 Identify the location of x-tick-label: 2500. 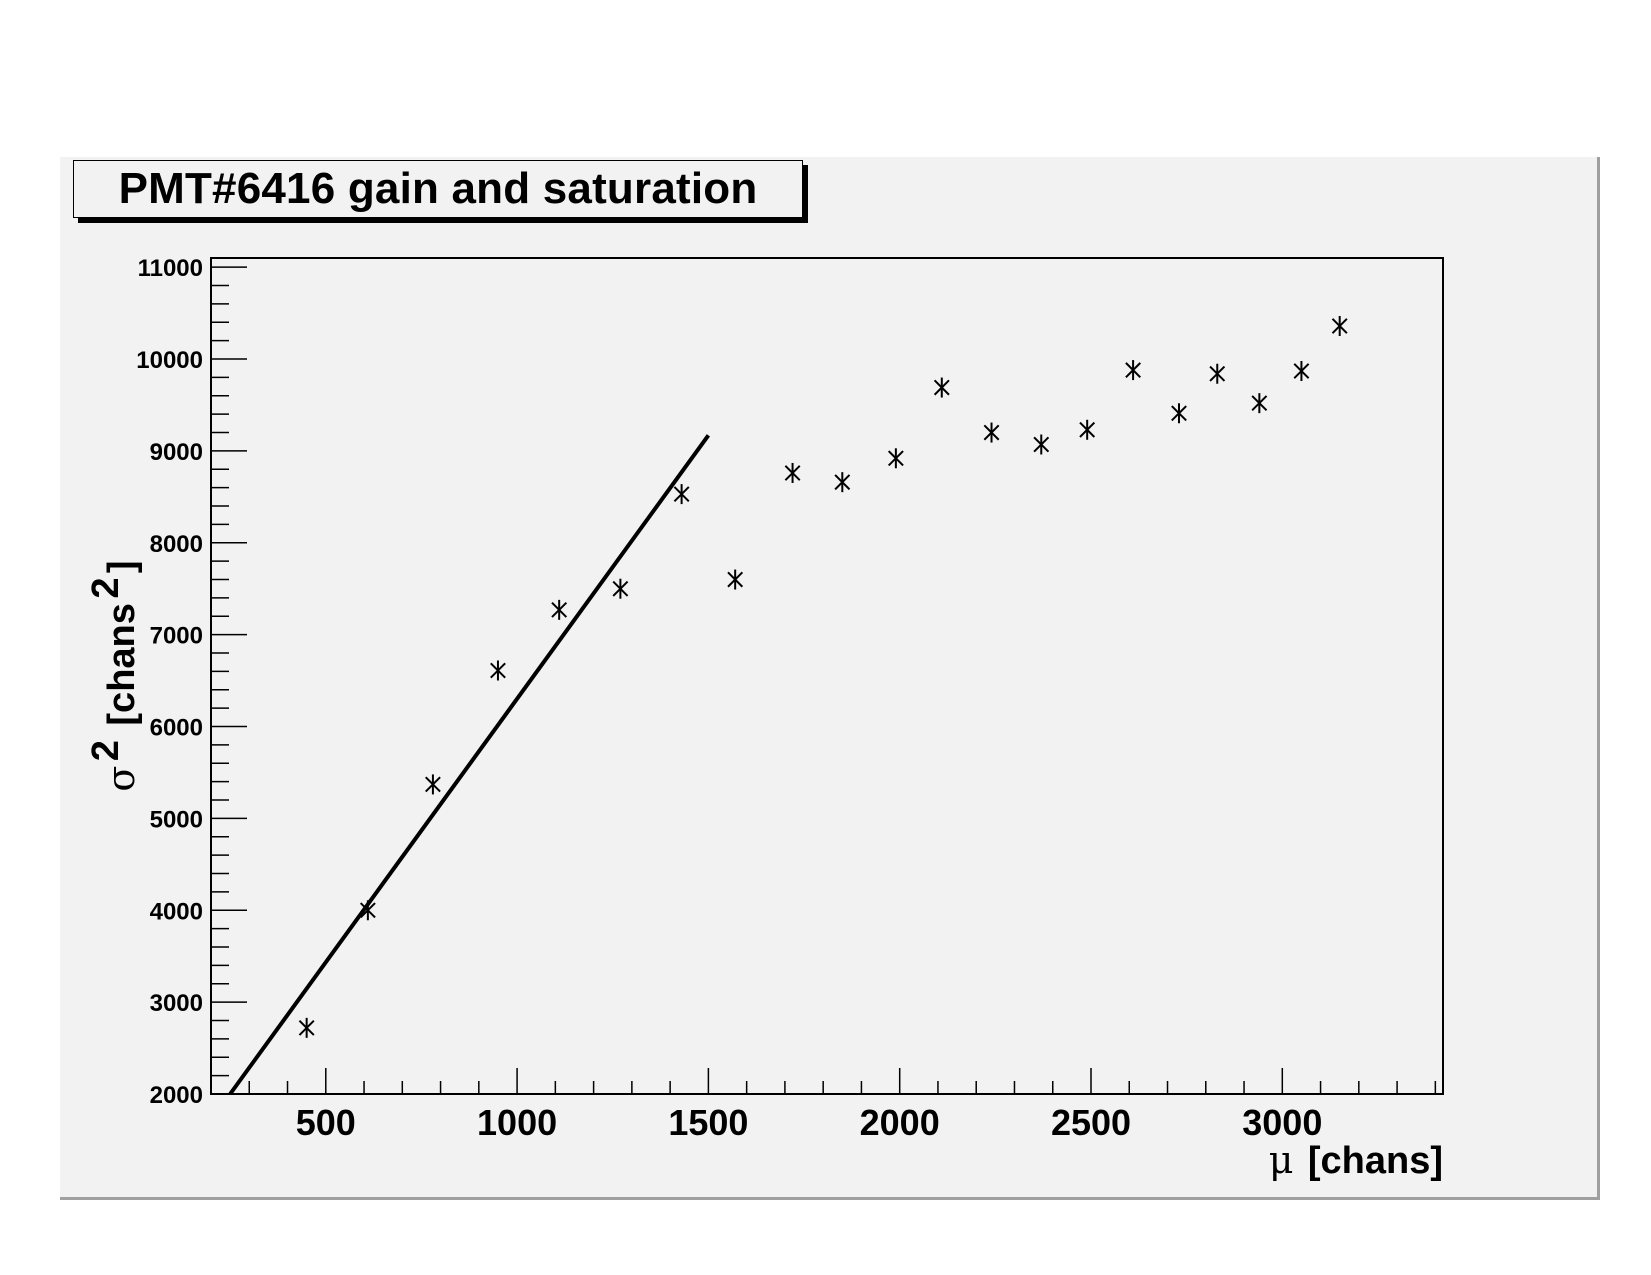
(1091, 1122).